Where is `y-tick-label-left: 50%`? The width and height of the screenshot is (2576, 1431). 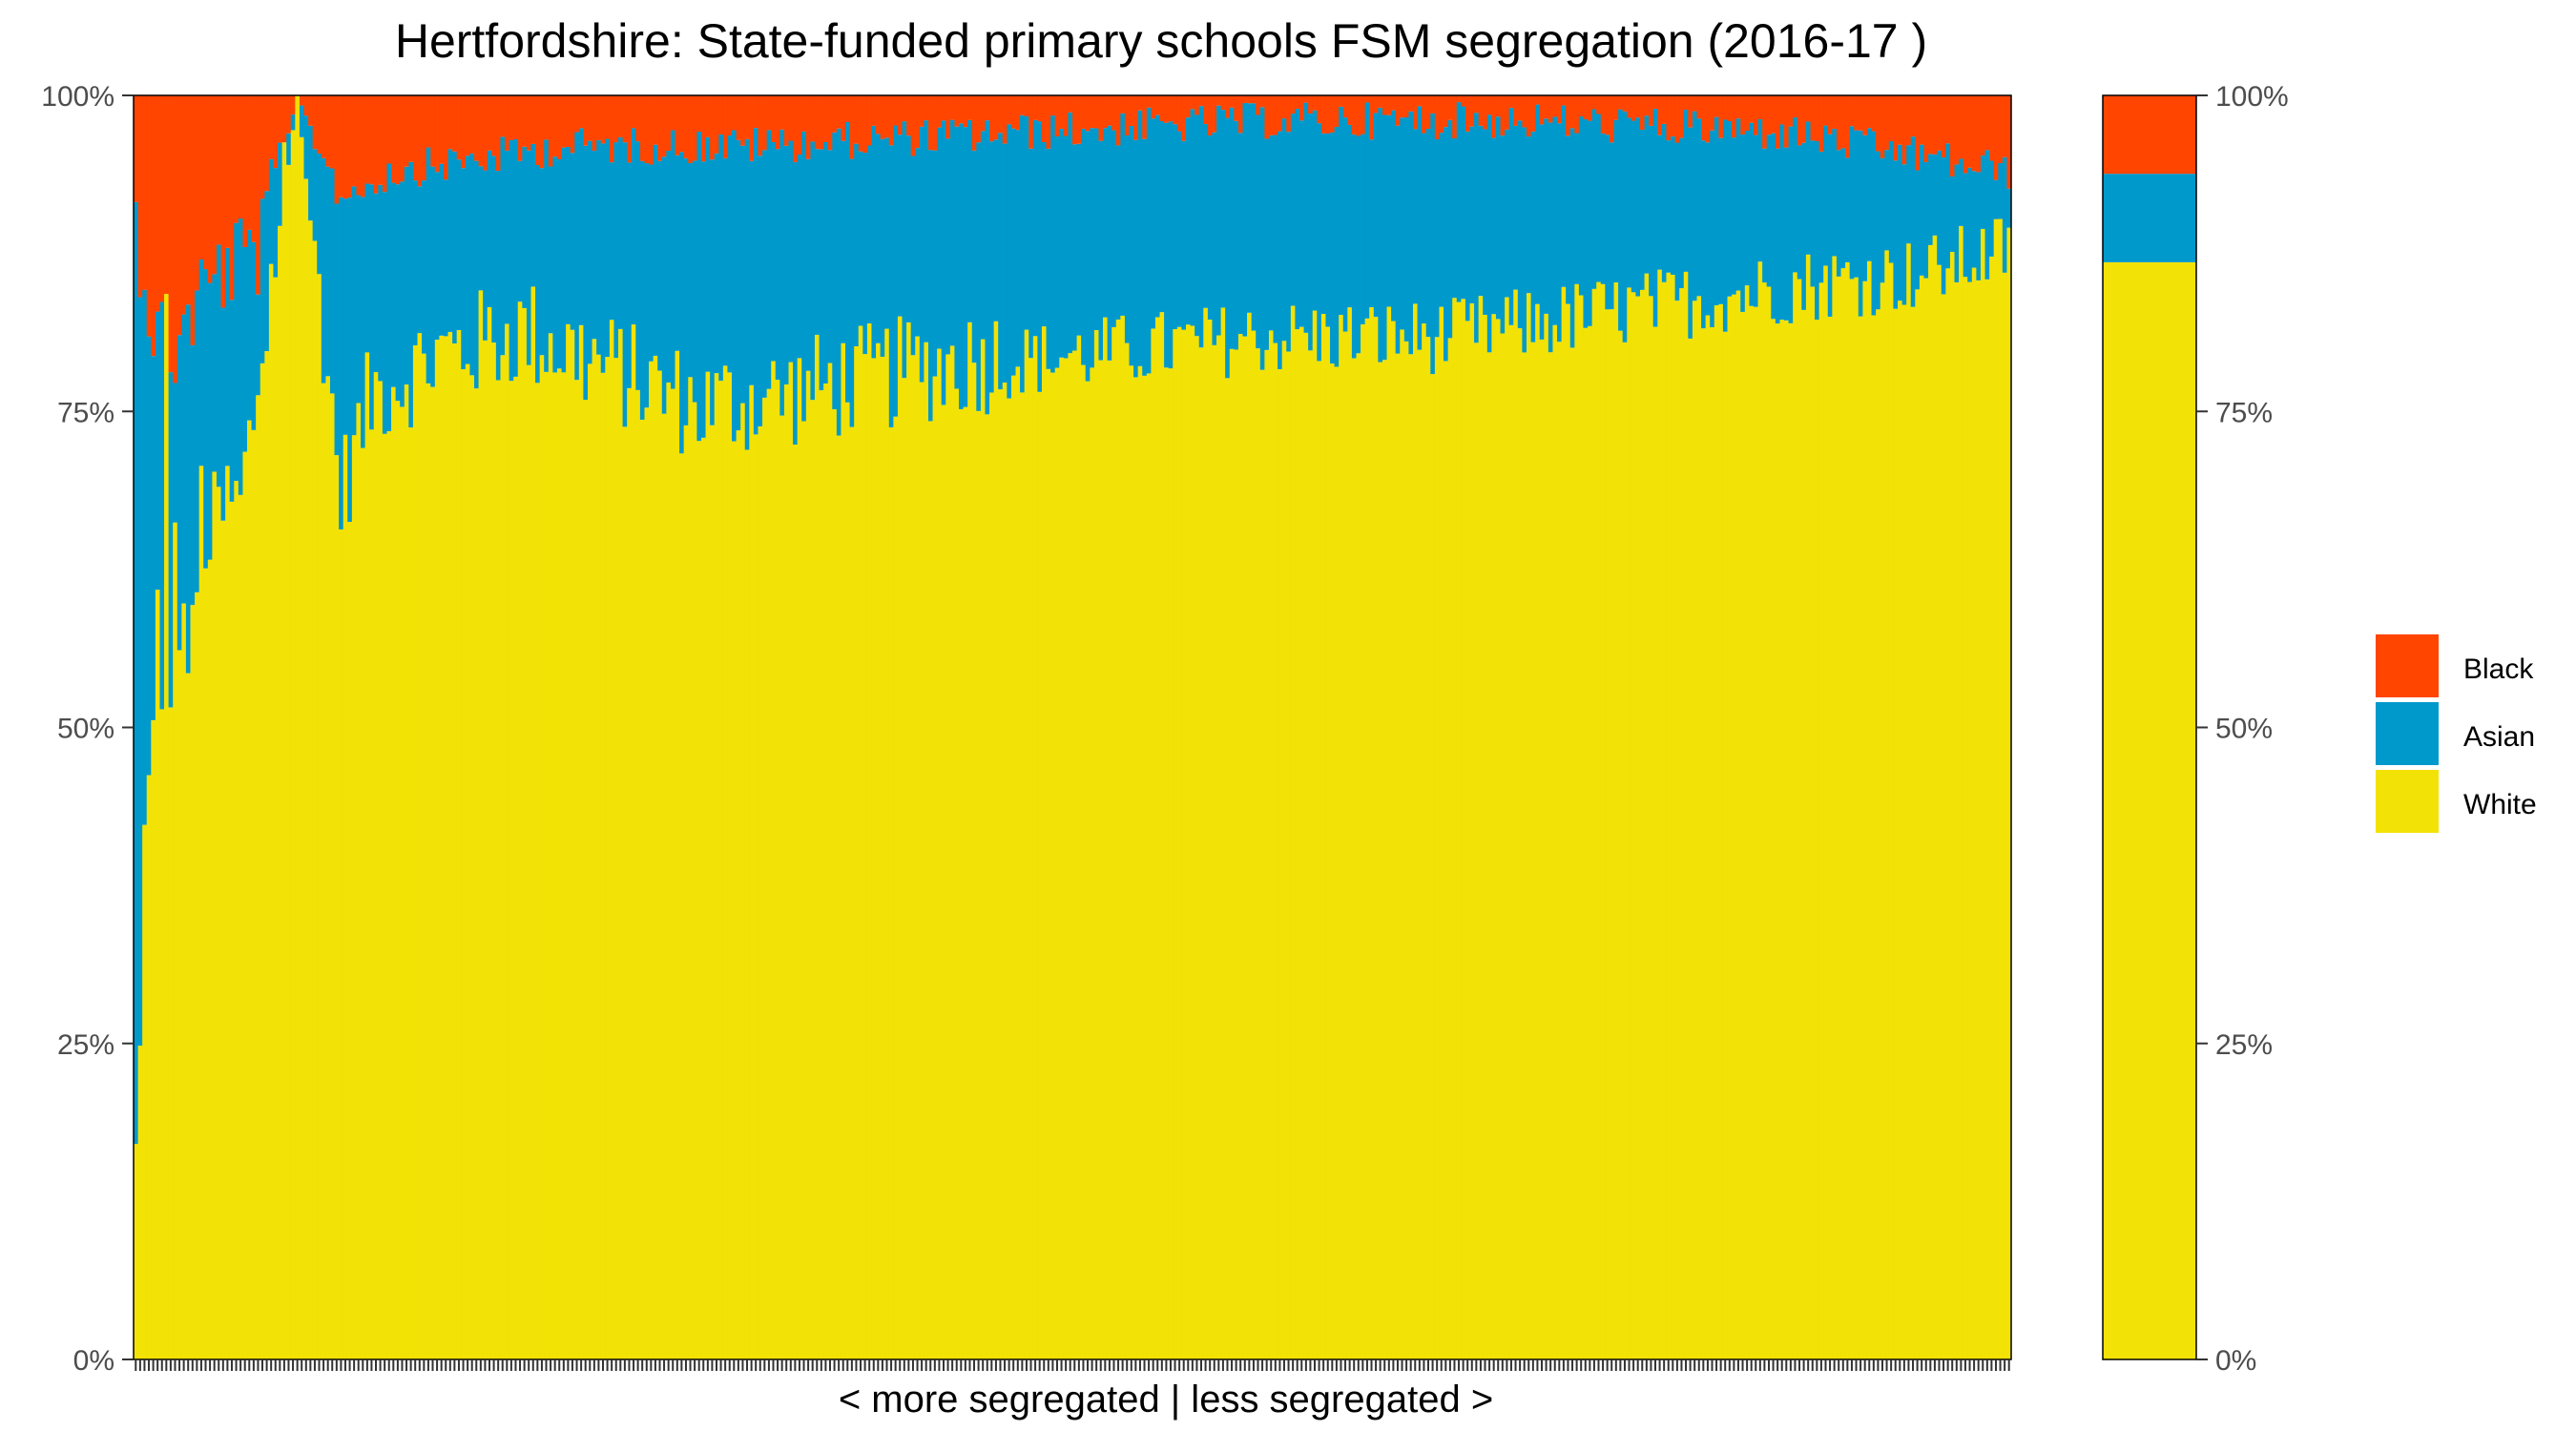 y-tick-label-left: 50% is located at coordinates (85, 729).